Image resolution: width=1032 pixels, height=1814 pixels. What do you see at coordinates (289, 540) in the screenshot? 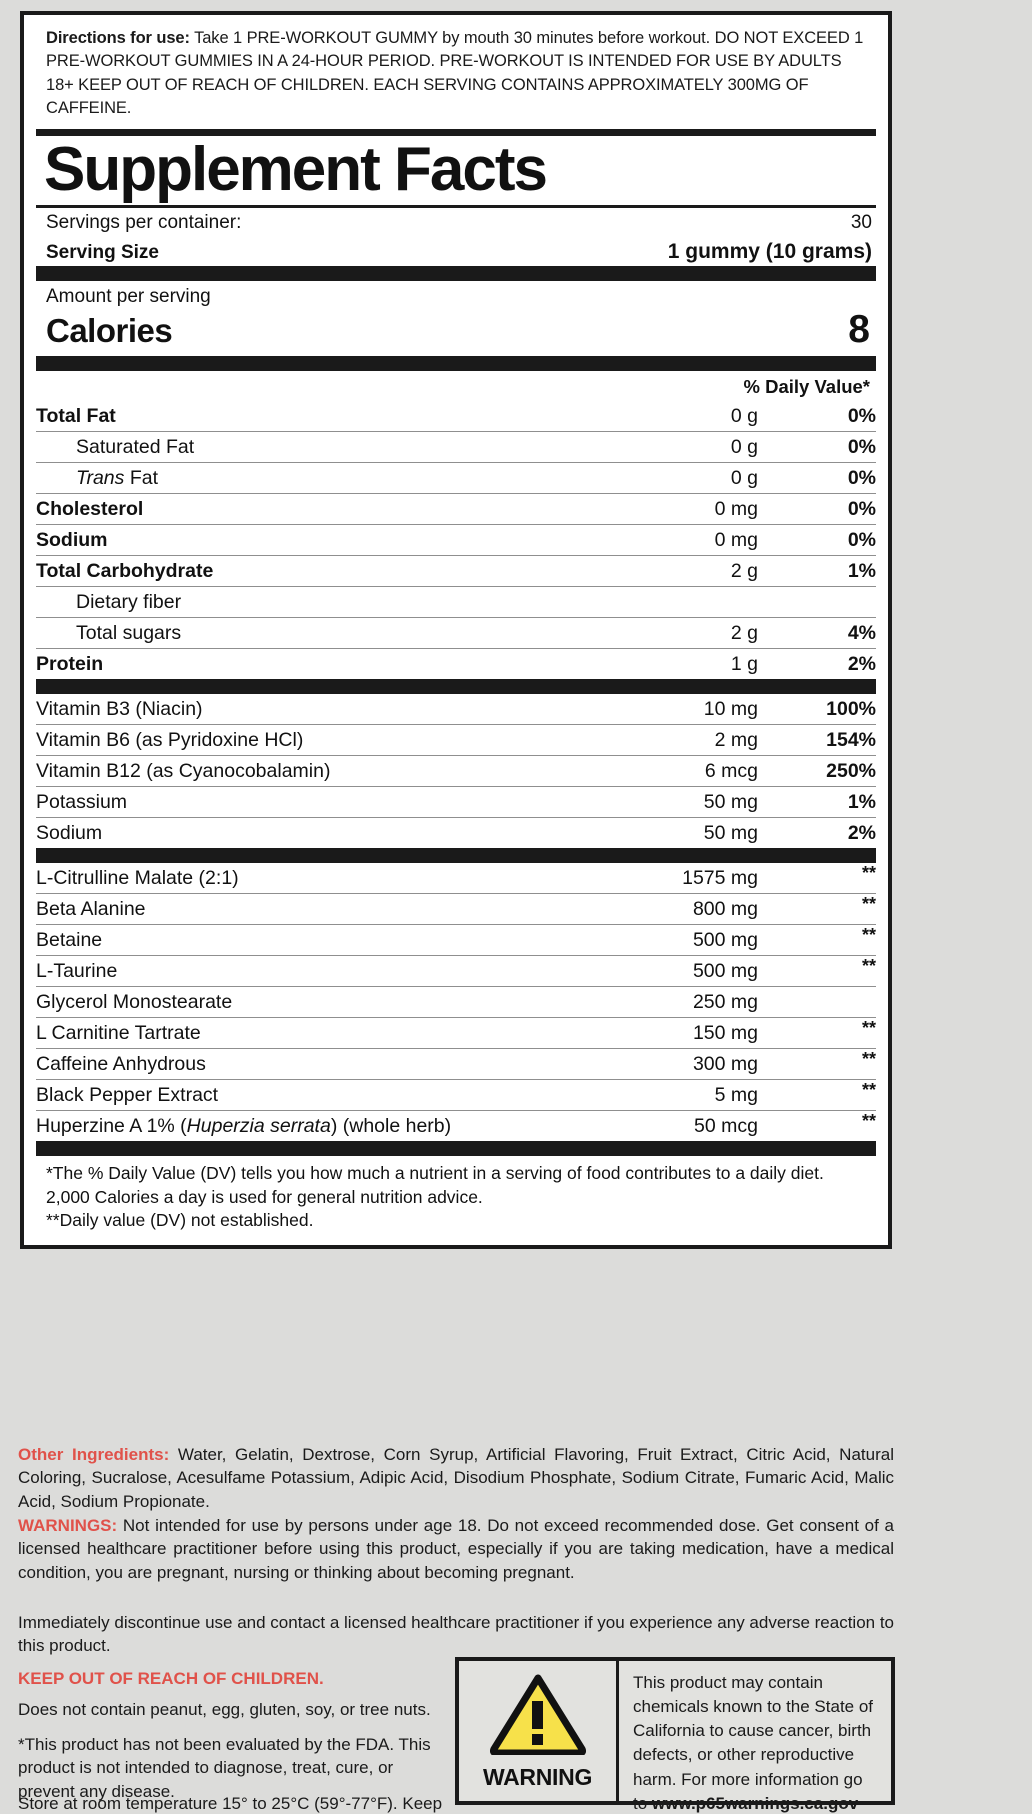
I see `row-label: Sodium` at bounding box center [289, 540].